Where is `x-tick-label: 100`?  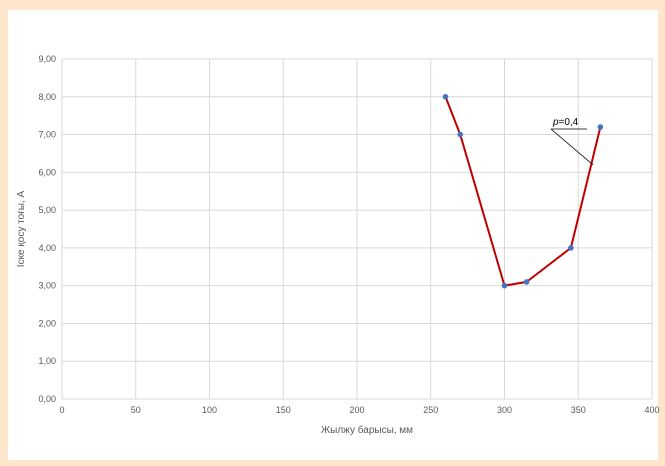
x-tick-label: 100 is located at coordinates (209, 410).